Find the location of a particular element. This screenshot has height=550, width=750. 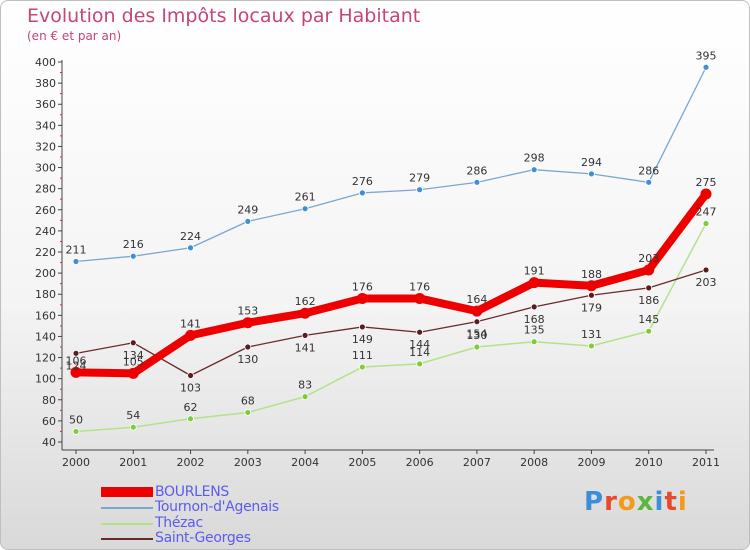

x-tick-label: 2000 is located at coordinates (76, 462).